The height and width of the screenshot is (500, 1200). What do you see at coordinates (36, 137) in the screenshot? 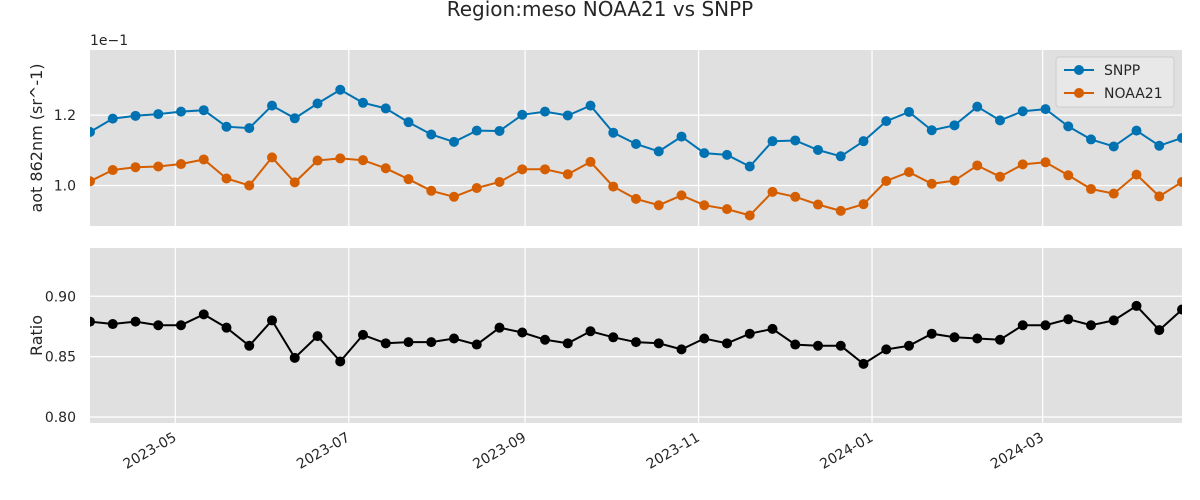
I see `top-y-axis-label: aot 862nm (sr^-1)` at bounding box center [36, 137].